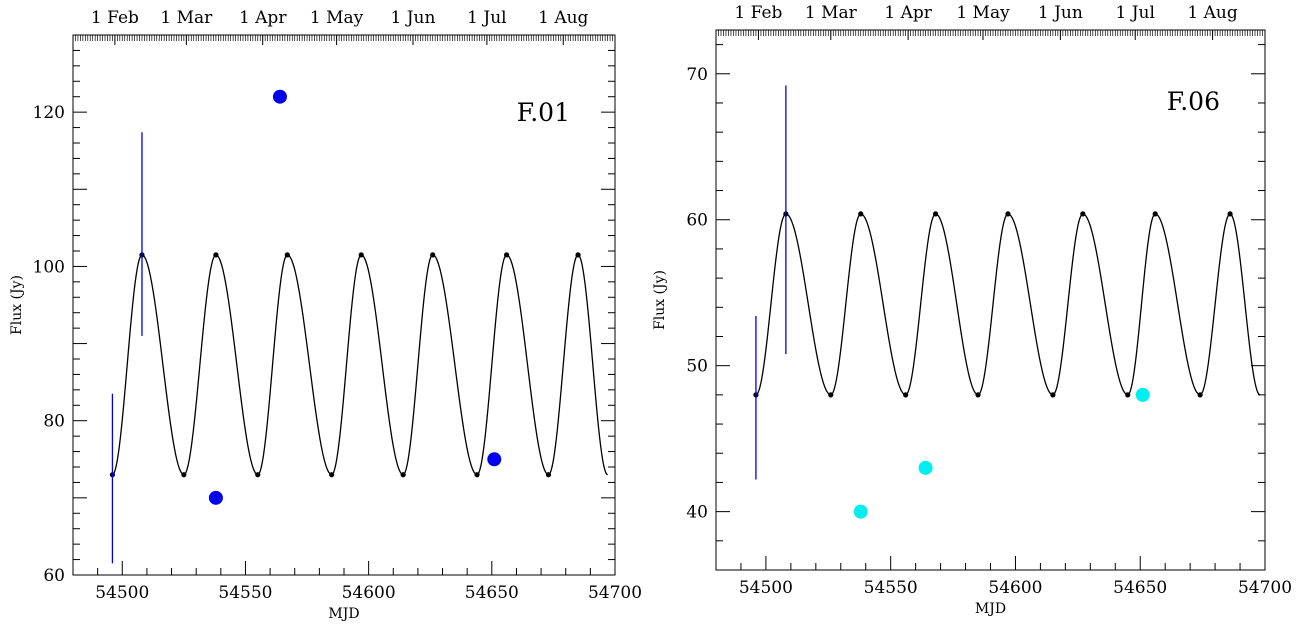 This screenshot has width=1310, height=626. Describe the element at coordinates (543, 112) in the screenshot. I see `panel-label: F.01` at that location.